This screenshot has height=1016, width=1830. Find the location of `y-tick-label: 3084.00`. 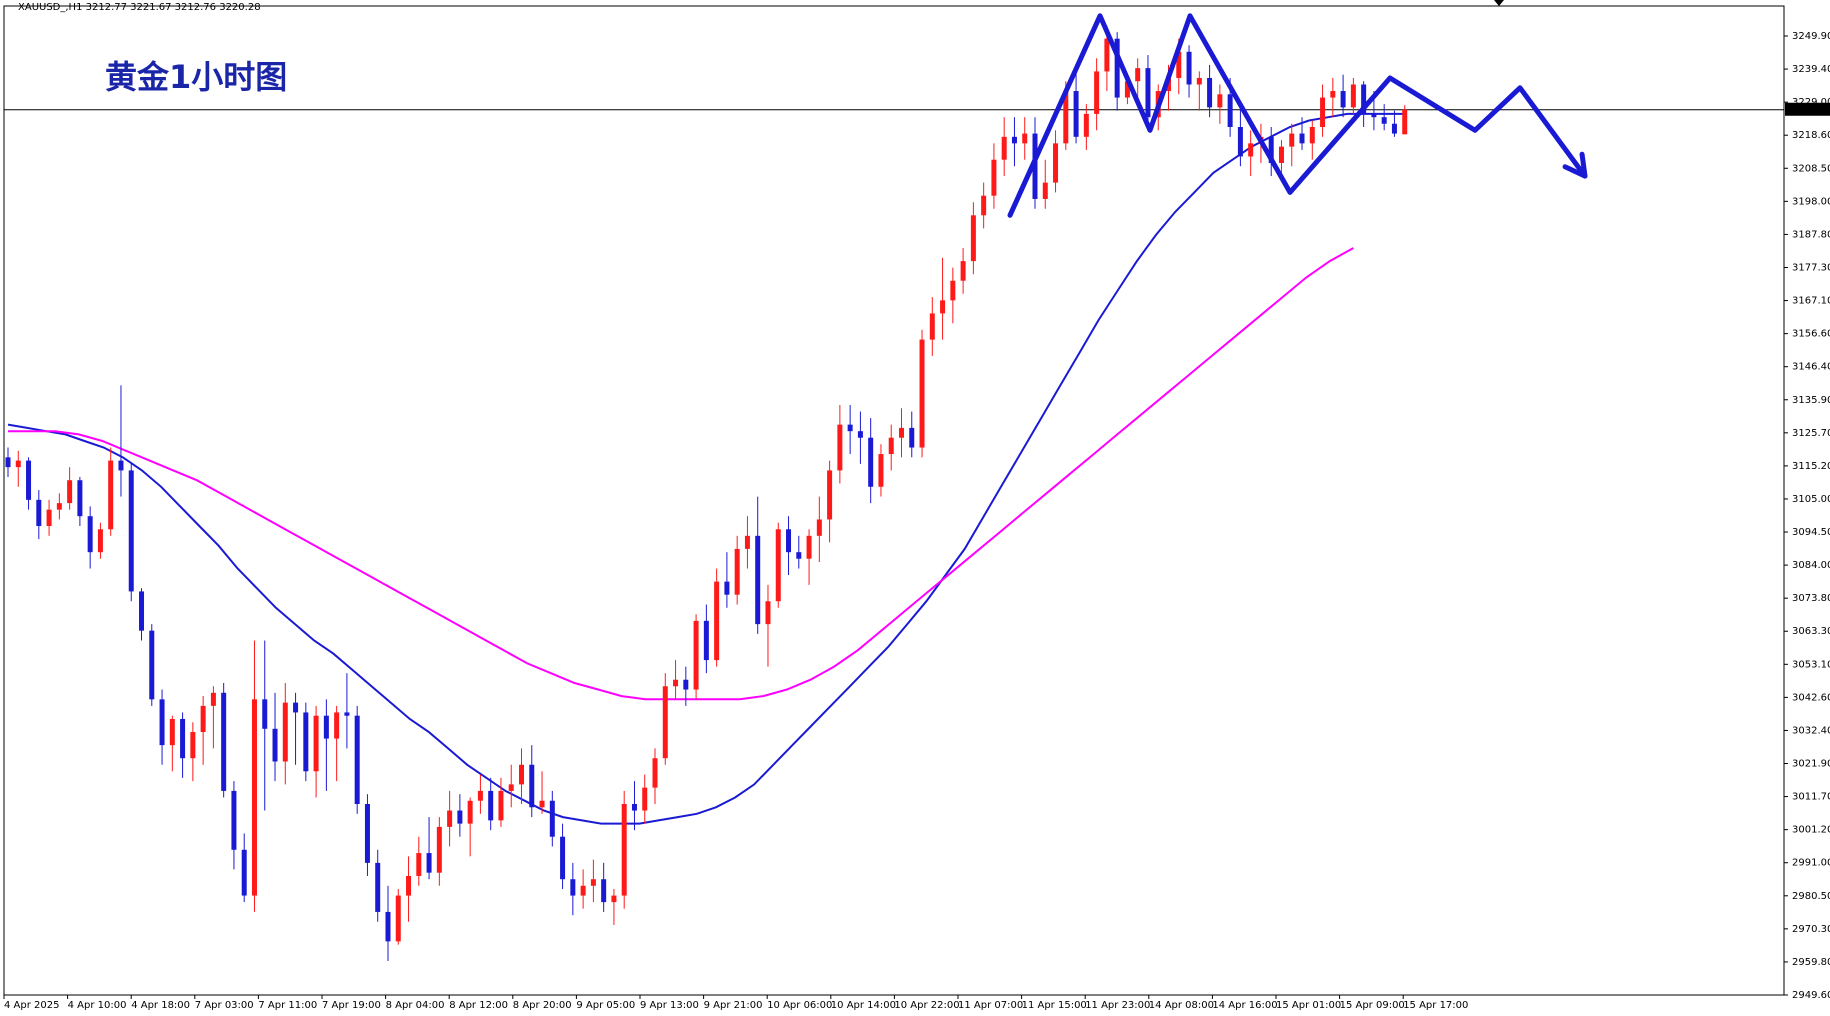

y-tick-label: 3084.00 is located at coordinates (1811, 565).